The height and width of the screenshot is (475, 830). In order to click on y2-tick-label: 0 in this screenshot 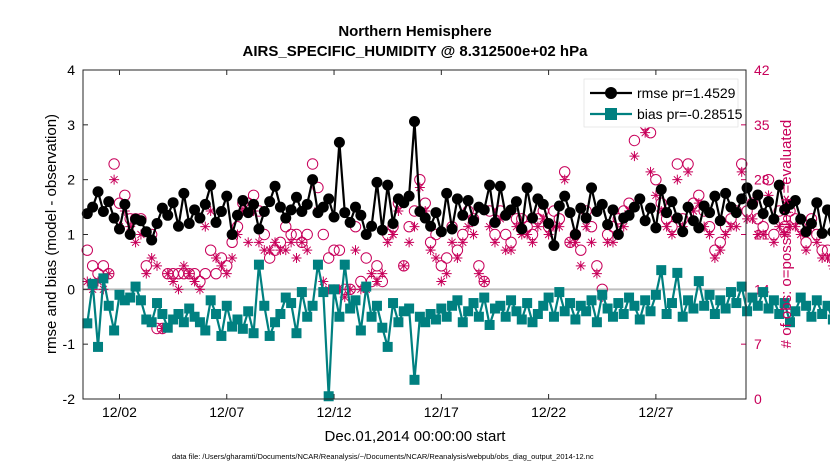, I will do `click(758, 399)`.